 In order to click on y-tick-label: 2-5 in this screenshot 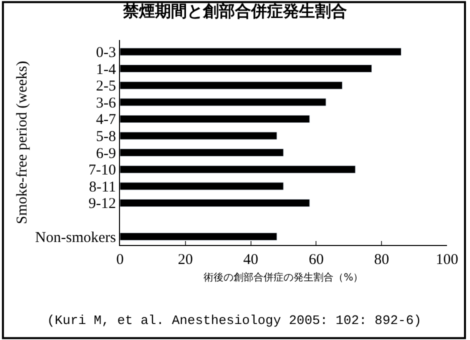, I will do `click(106, 86)`.